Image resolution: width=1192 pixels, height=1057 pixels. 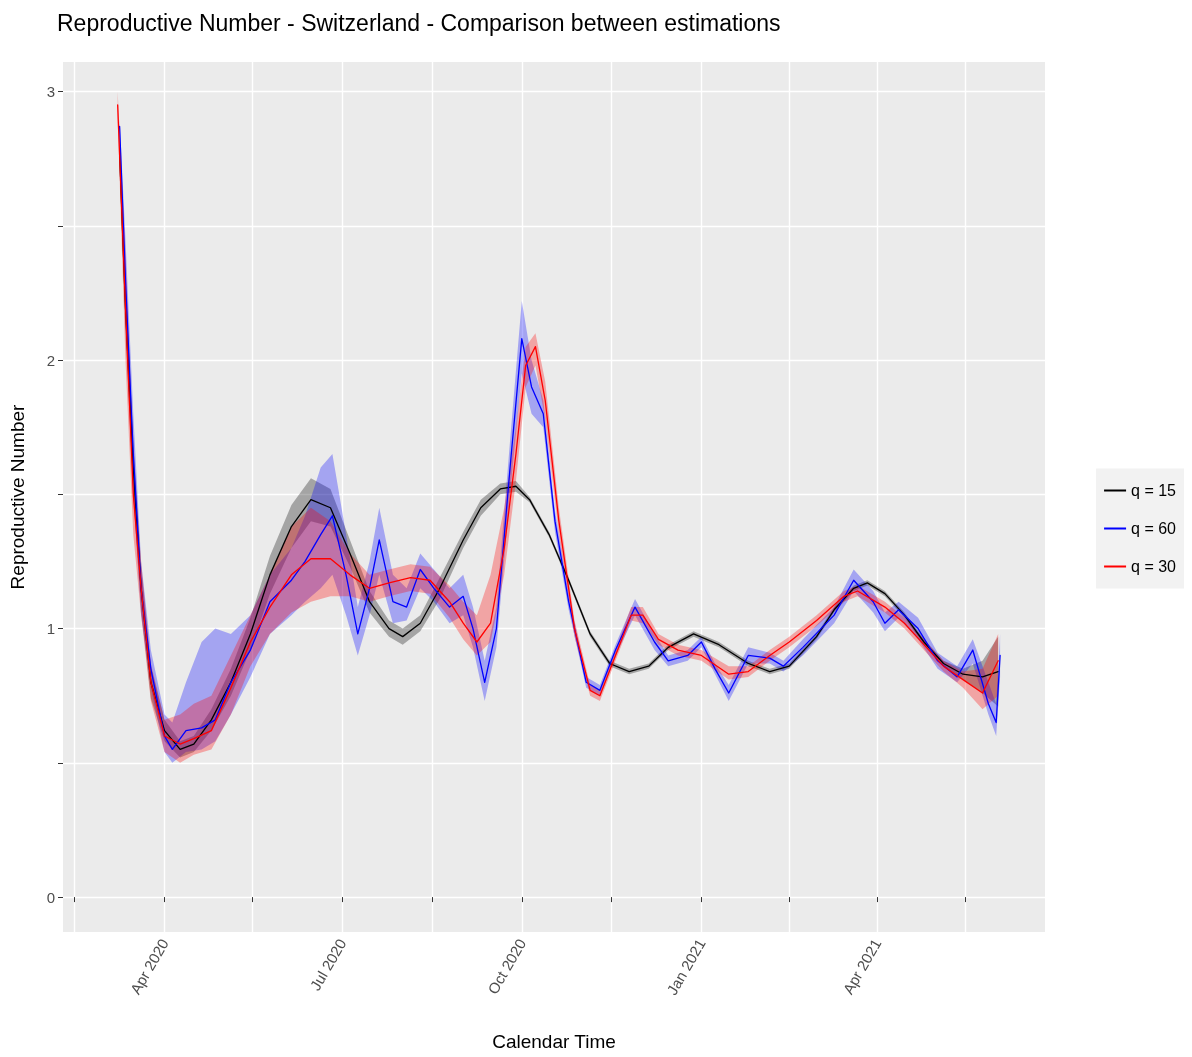 I want to click on legend-label: q = 60, so click(x=1154, y=528).